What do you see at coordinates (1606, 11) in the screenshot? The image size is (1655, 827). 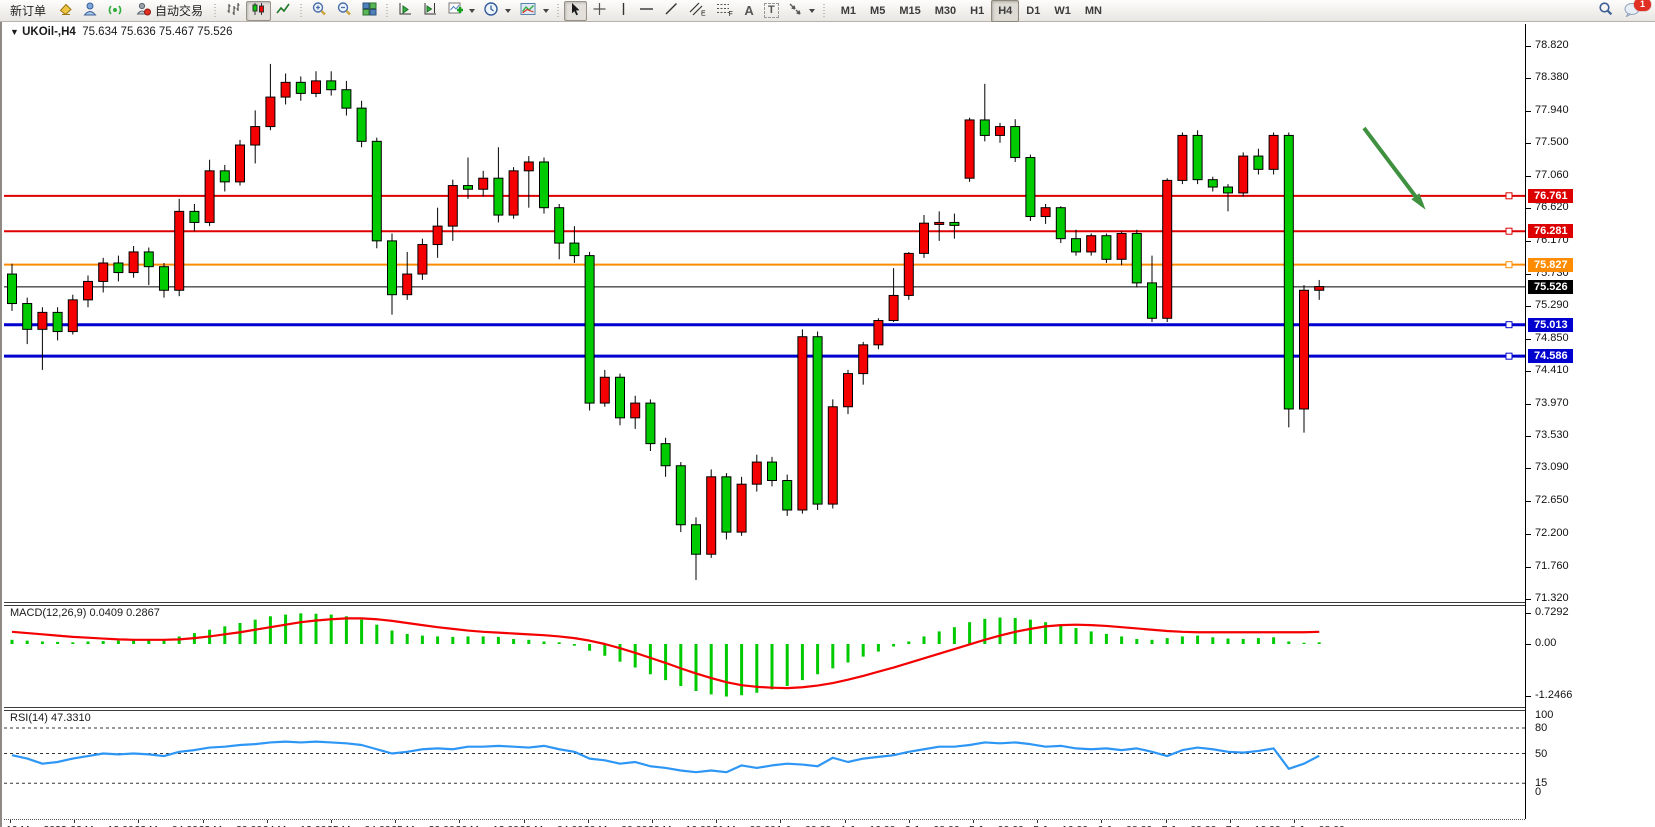 I see `search-button` at bounding box center [1606, 11].